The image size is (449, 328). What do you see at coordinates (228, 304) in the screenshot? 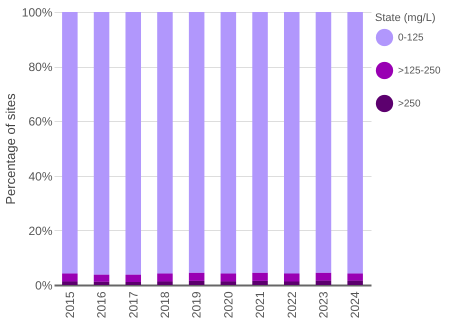
I see `x-tick-label: 2020` at bounding box center [228, 304].